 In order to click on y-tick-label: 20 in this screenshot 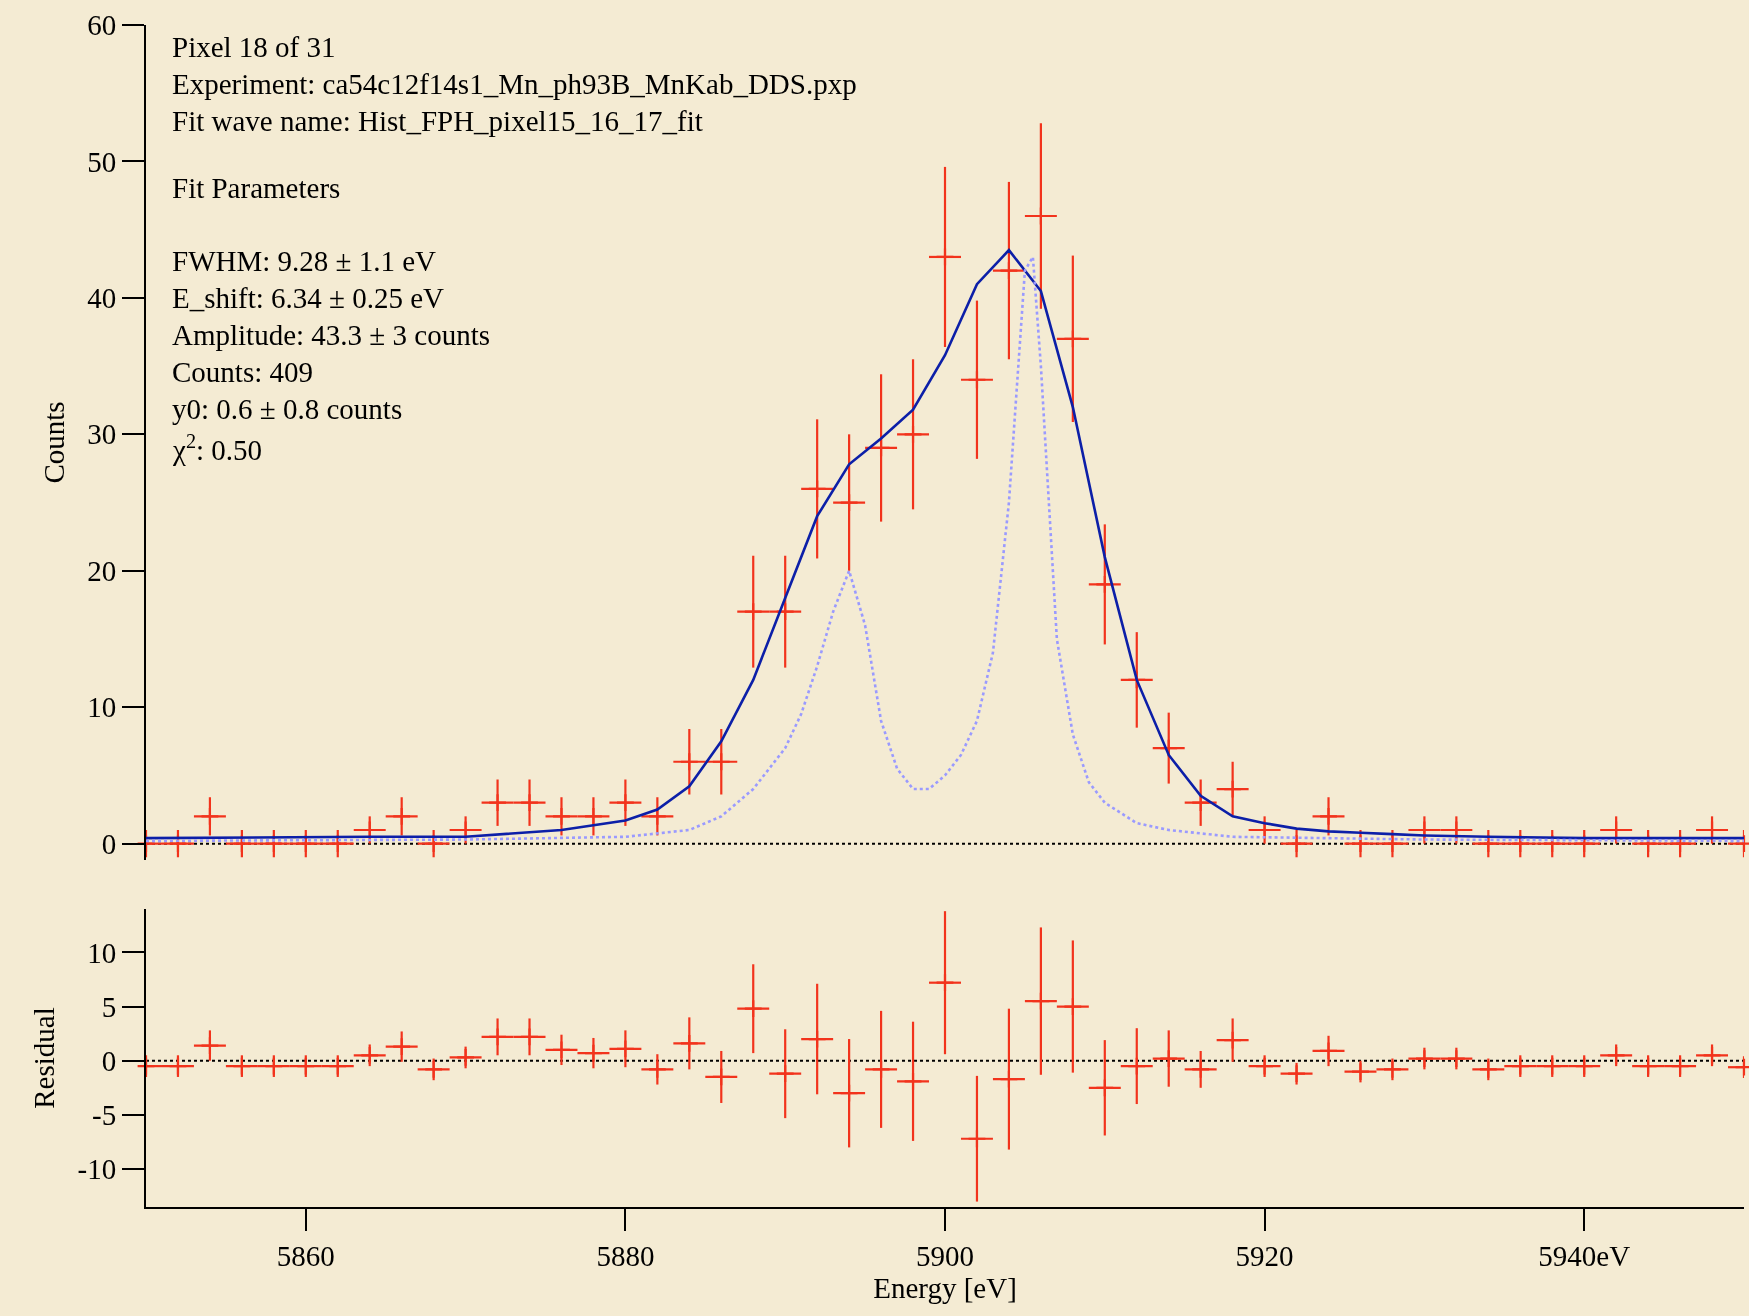, I will do `click(102, 570)`.